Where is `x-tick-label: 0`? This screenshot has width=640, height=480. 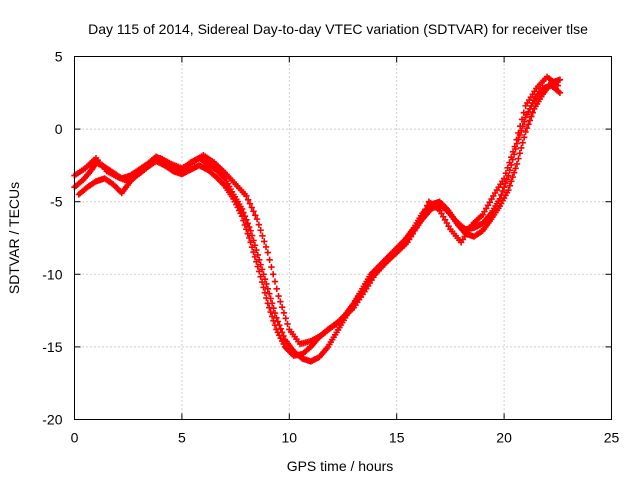 x-tick-label: 0 is located at coordinates (75, 438).